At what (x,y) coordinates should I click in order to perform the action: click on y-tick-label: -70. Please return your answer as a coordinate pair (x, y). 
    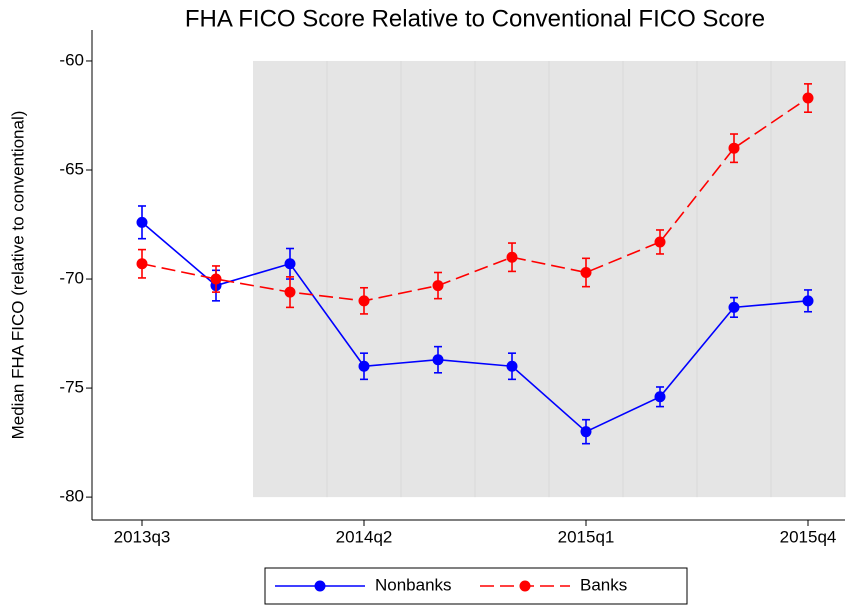
    Looking at the image, I should click on (71, 278).